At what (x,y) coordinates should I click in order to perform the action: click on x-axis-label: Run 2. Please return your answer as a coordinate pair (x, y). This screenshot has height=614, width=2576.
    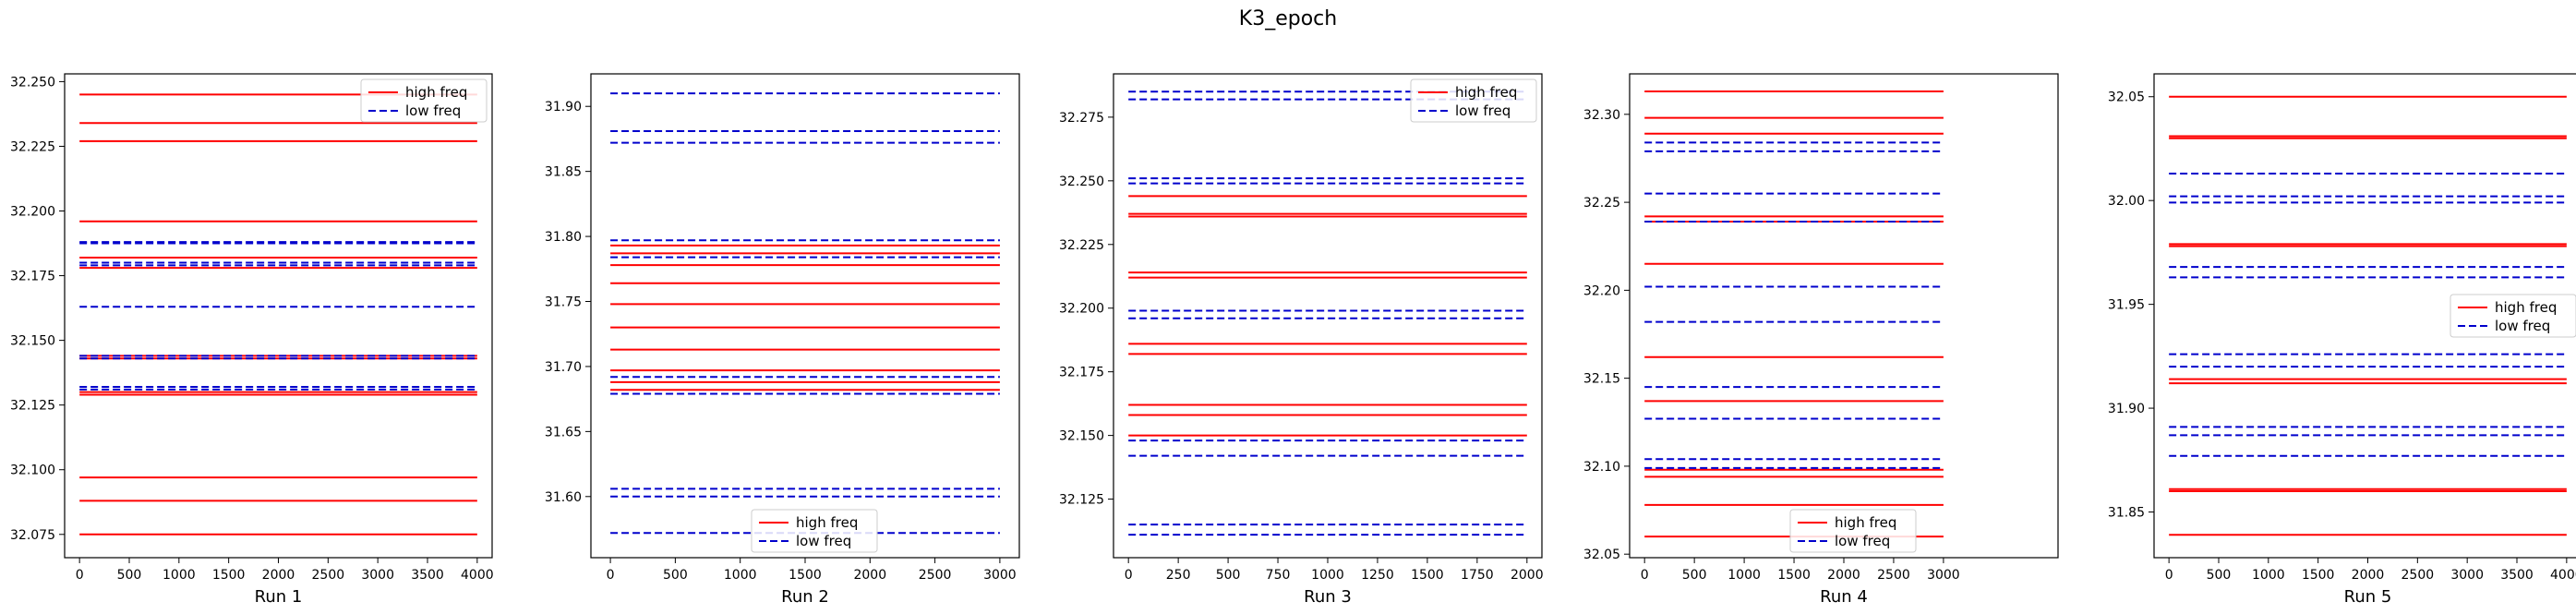
    Looking at the image, I should click on (805, 597).